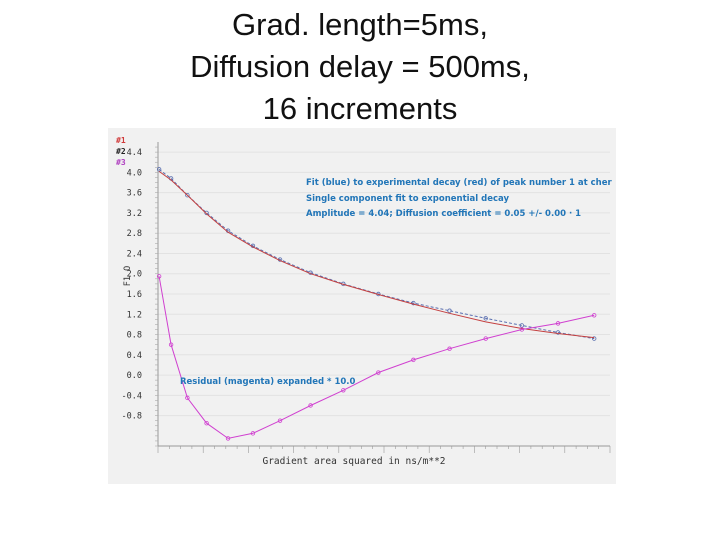 The width and height of the screenshot is (720, 540). I want to click on y-tick-label: 2.8, so click(134, 234).